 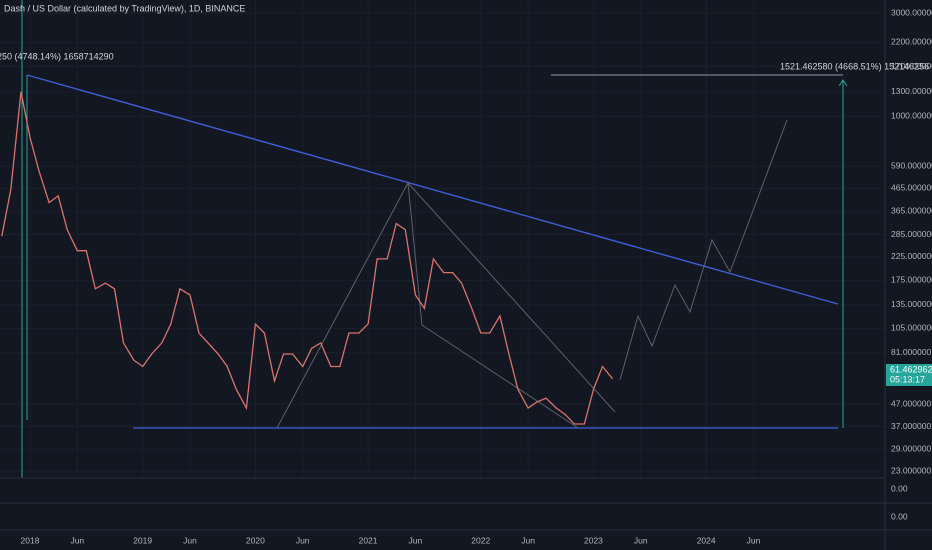 I want to click on y-tick-label: 135.000000, so click(x=911, y=304).